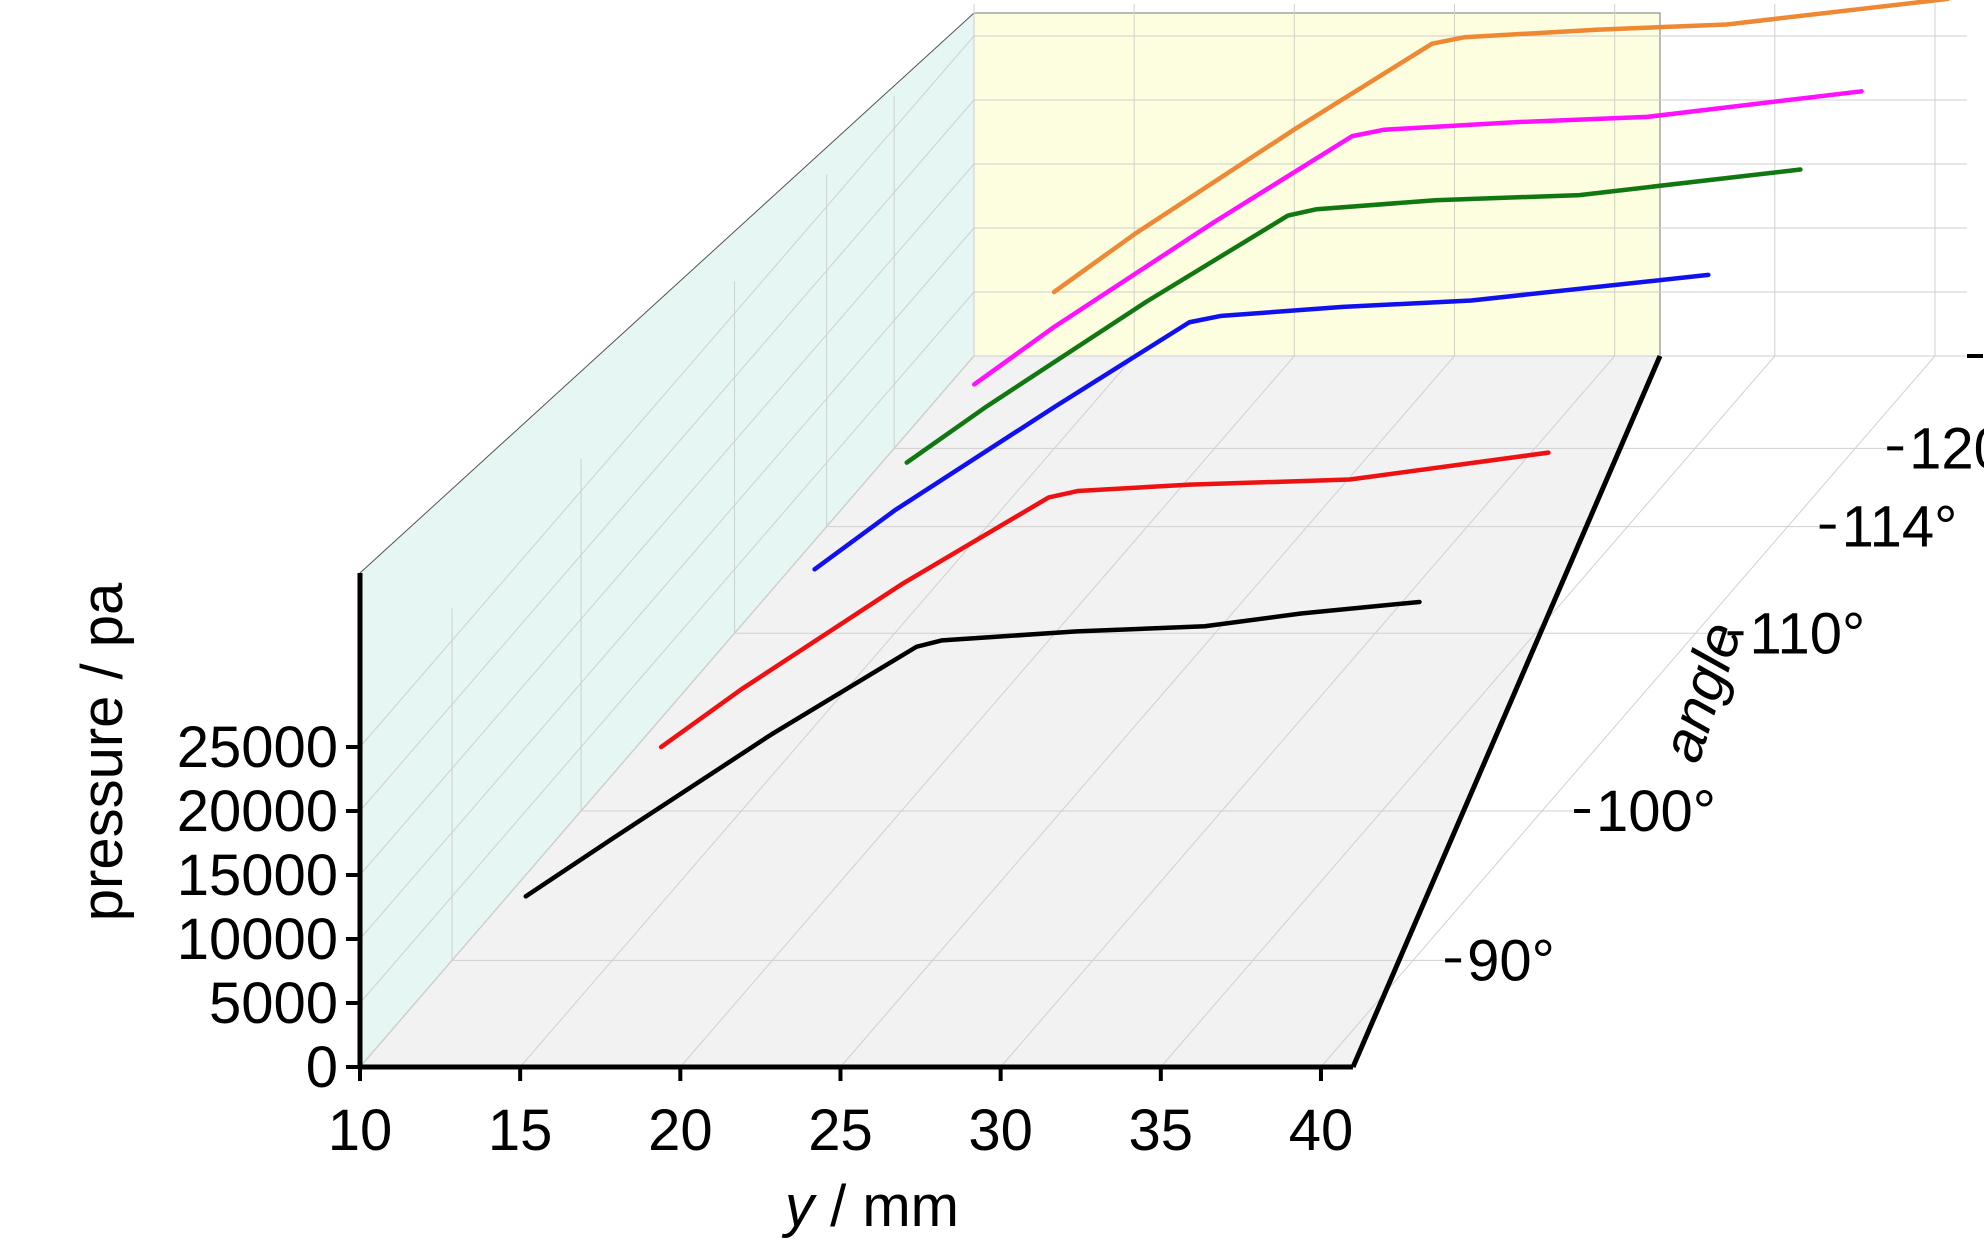  What do you see at coordinates (360, 1130) in the screenshot?
I see `x-tick-label: 10` at bounding box center [360, 1130].